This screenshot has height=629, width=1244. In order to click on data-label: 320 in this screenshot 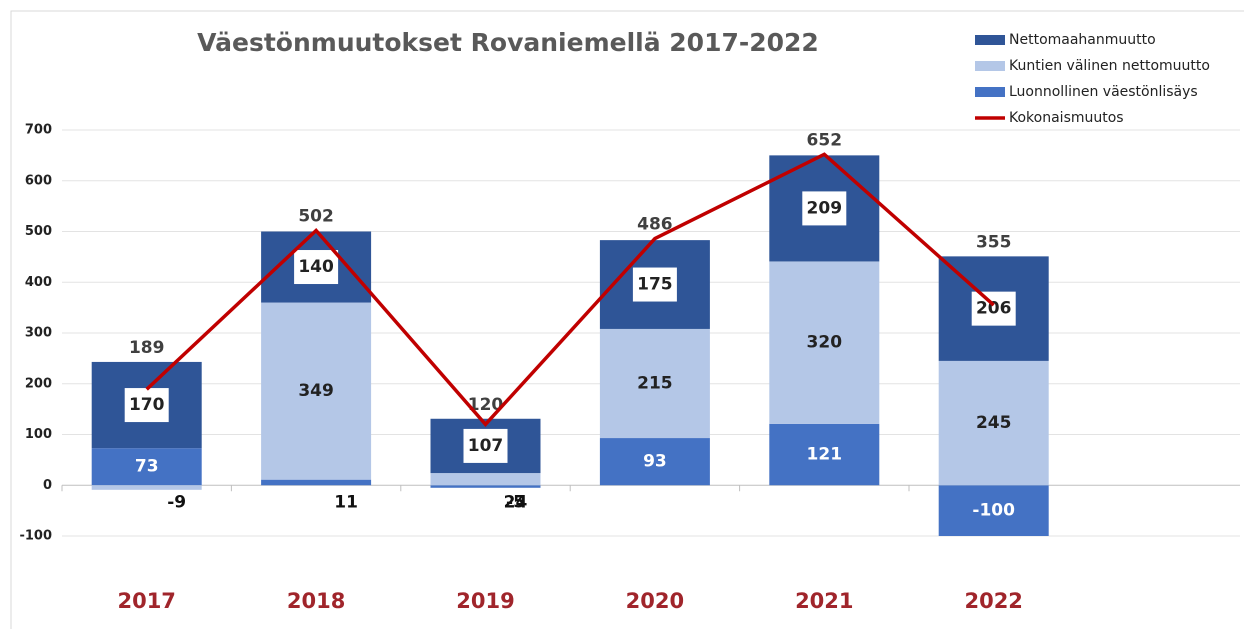, I will do `click(825, 343)`.